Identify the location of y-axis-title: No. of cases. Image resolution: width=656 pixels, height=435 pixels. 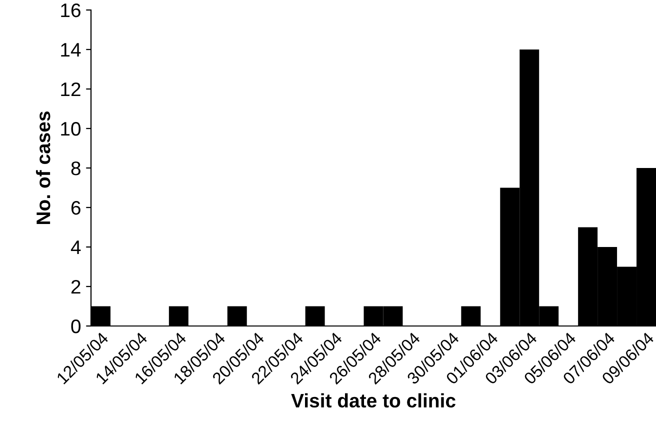
(43, 168).